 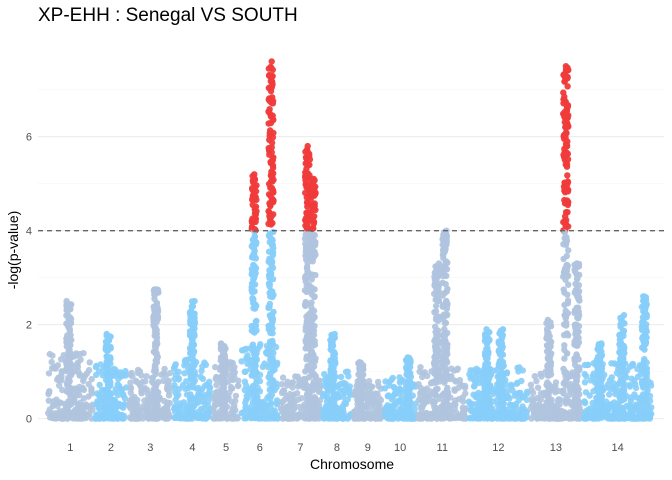 What do you see at coordinates (368, 448) in the screenshot?
I see `x-tick-label: 9` at bounding box center [368, 448].